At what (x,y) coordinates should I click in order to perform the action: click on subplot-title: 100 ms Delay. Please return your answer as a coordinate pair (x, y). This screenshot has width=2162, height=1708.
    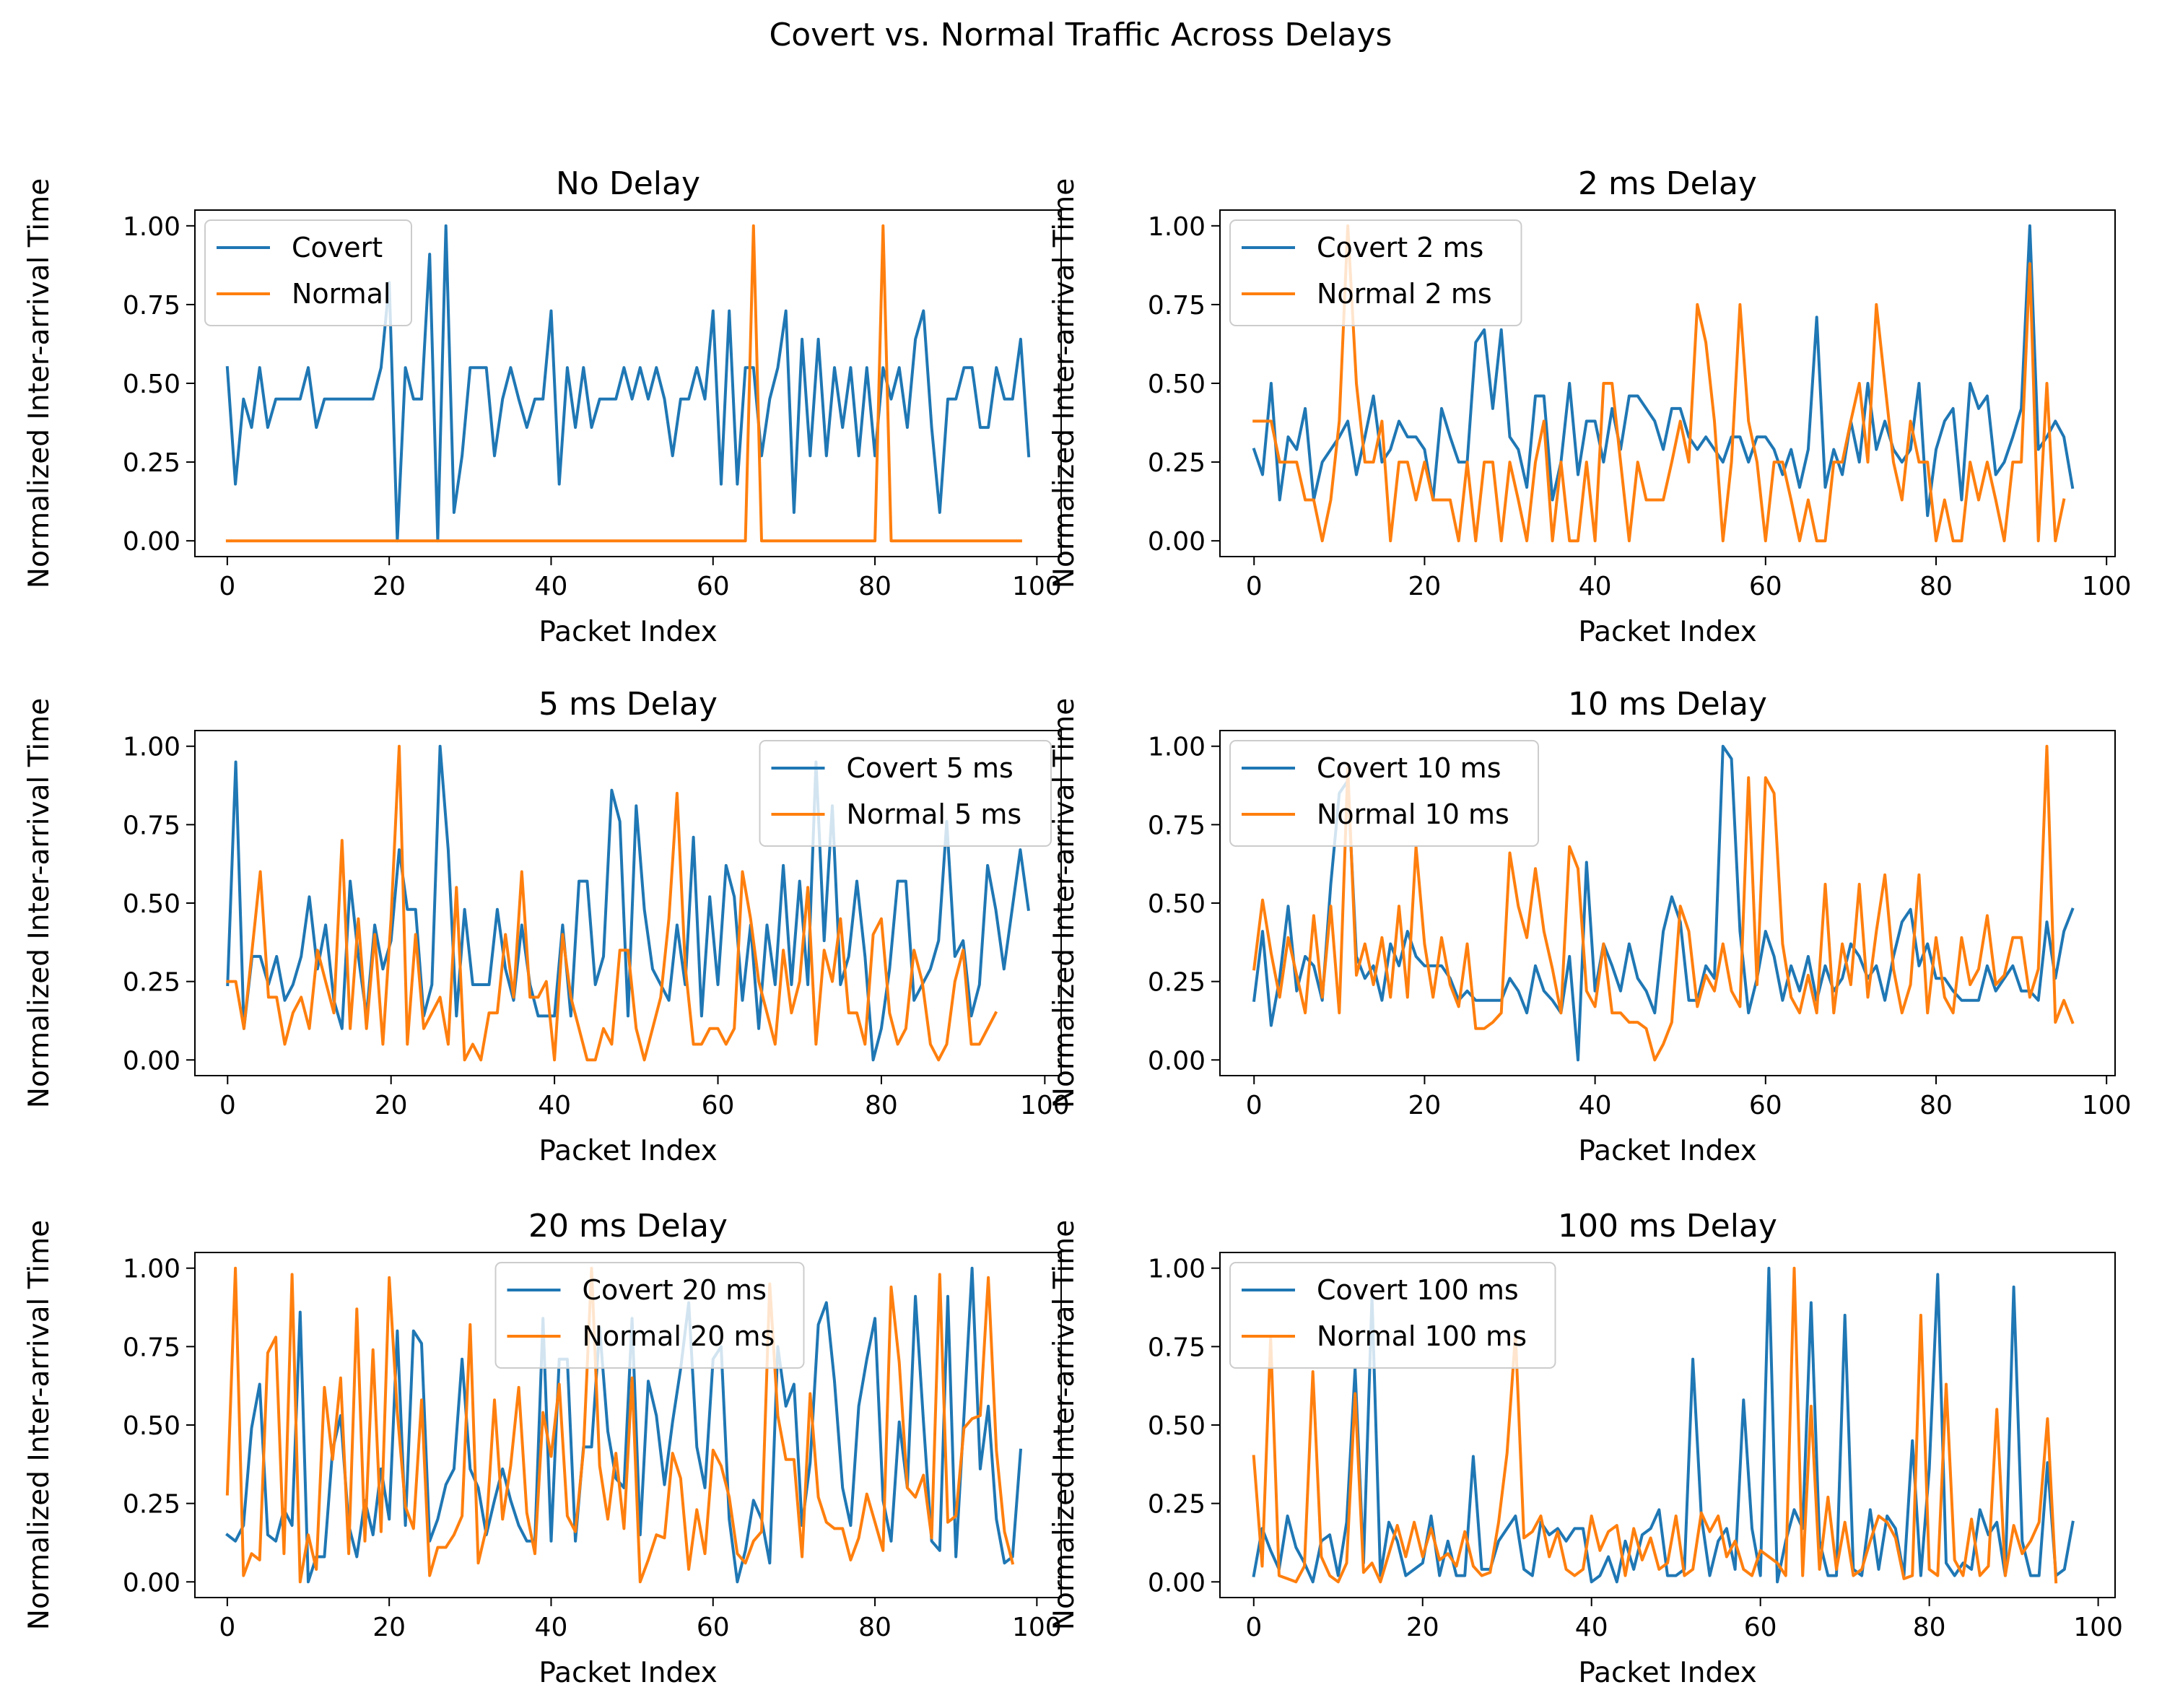
    Looking at the image, I should click on (1667, 1227).